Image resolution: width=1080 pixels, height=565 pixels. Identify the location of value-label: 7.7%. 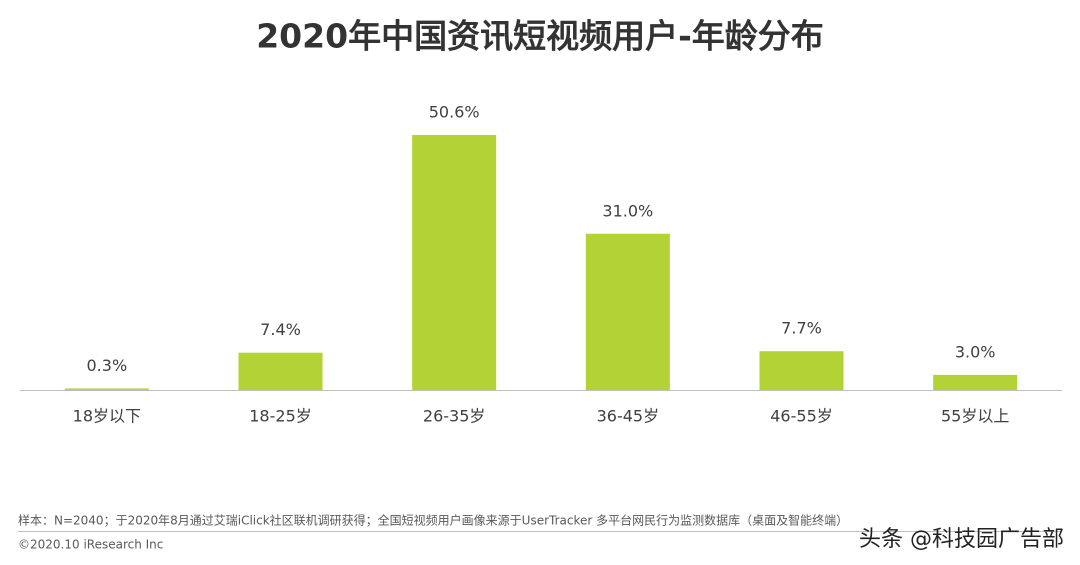
(801, 328).